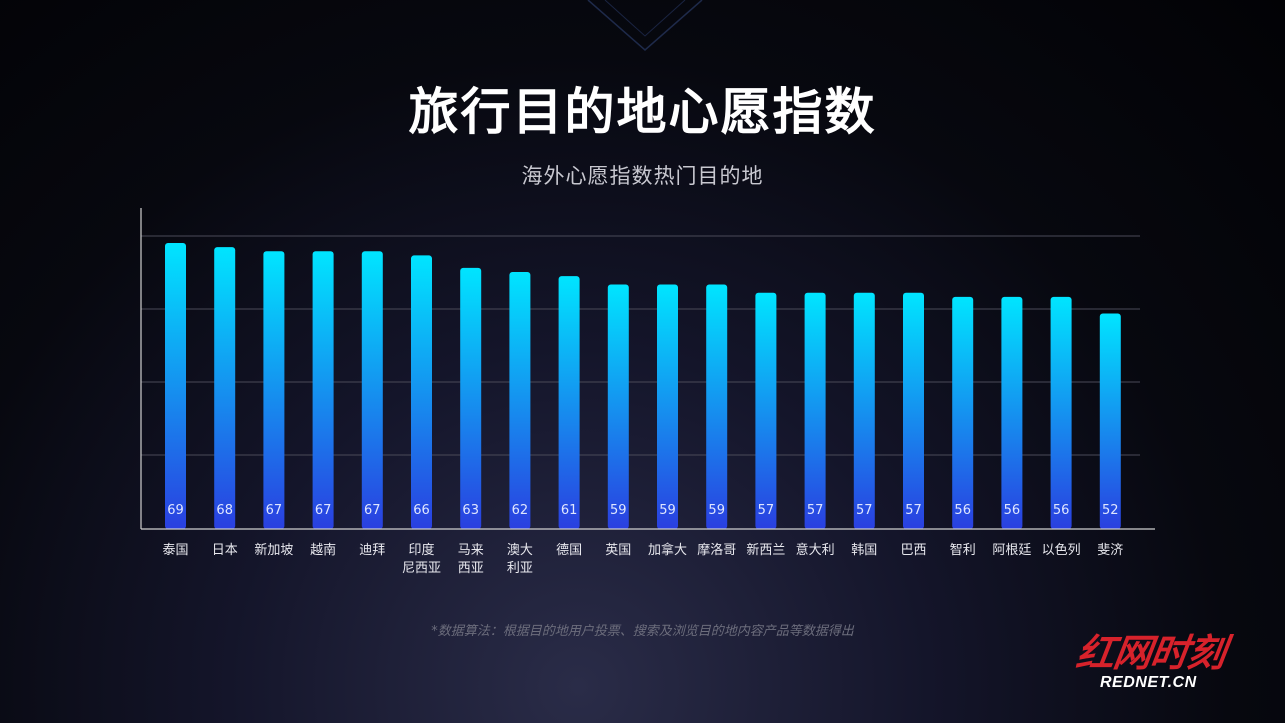 The image size is (1285, 723). I want to click on data-label: 61, so click(569, 510).